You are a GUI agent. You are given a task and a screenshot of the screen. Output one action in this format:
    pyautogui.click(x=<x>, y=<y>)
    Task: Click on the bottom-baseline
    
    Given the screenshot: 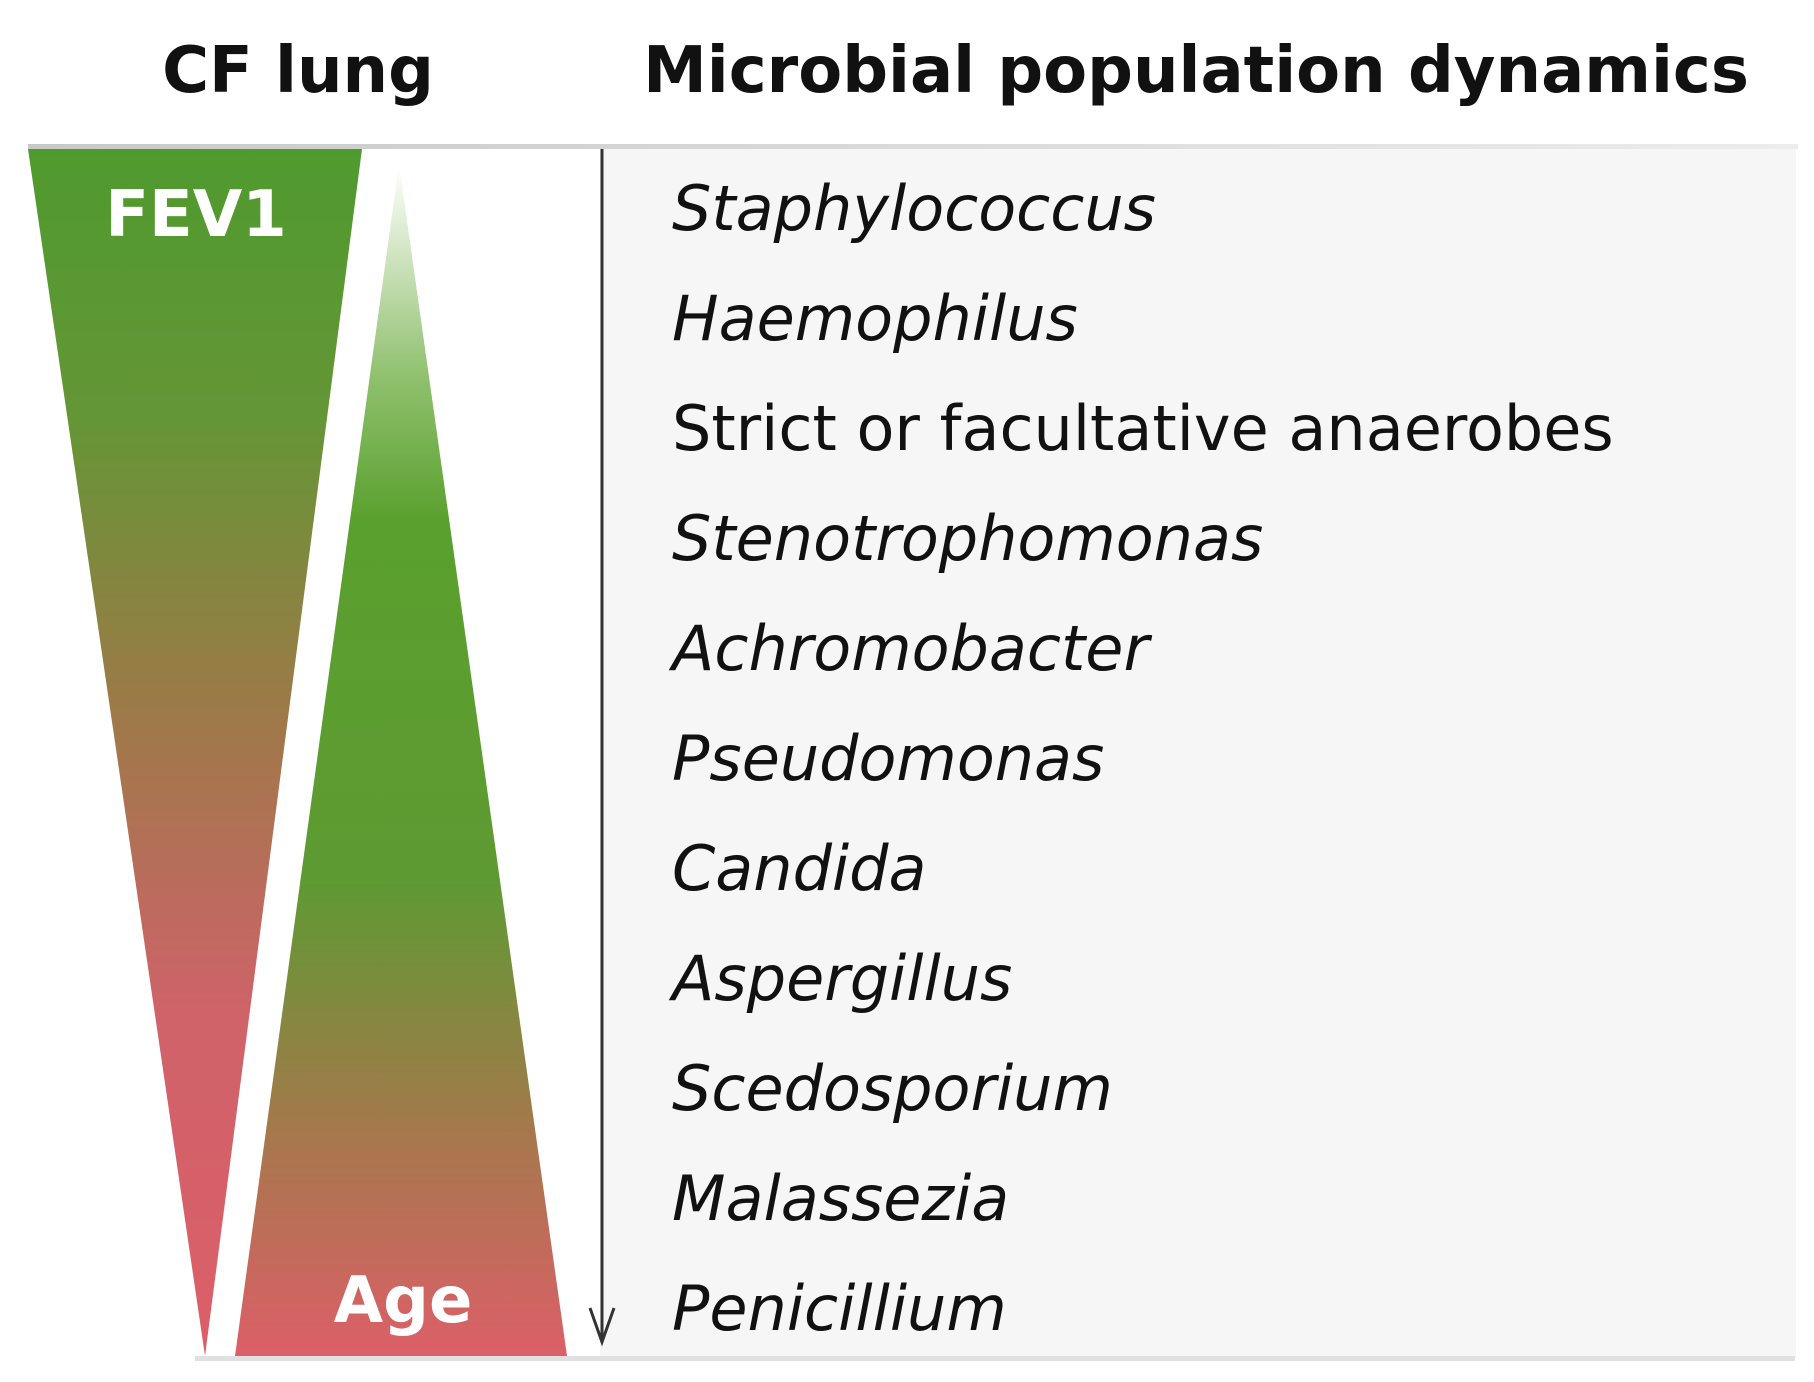 What is the action you would take?
    pyautogui.click(x=995, y=1358)
    